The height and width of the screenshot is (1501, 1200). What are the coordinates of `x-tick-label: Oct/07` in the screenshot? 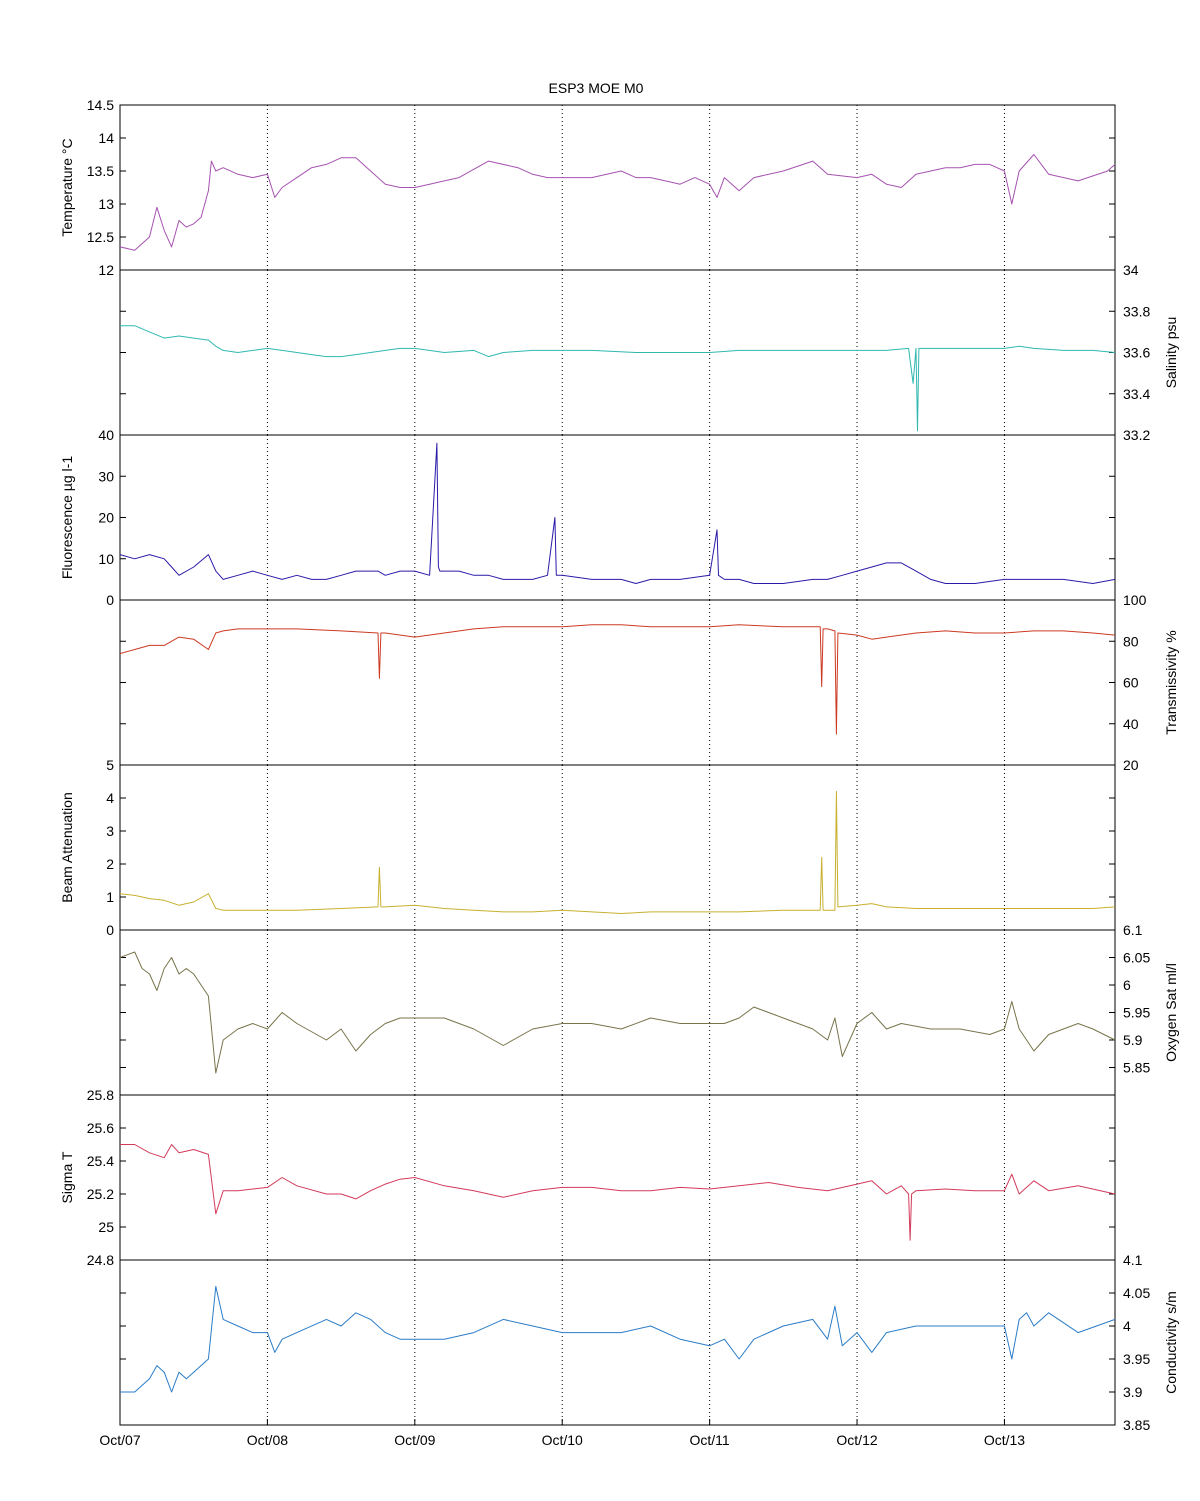 It's located at (119, 1440).